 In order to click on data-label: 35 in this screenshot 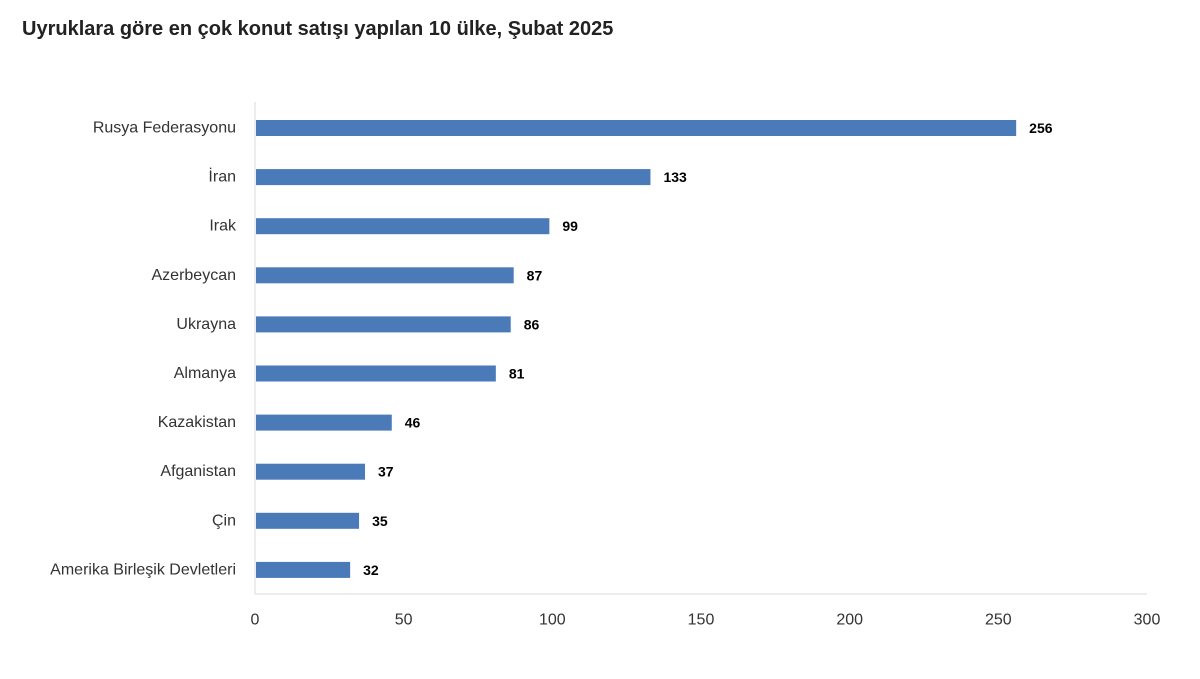, I will do `click(380, 521)`.